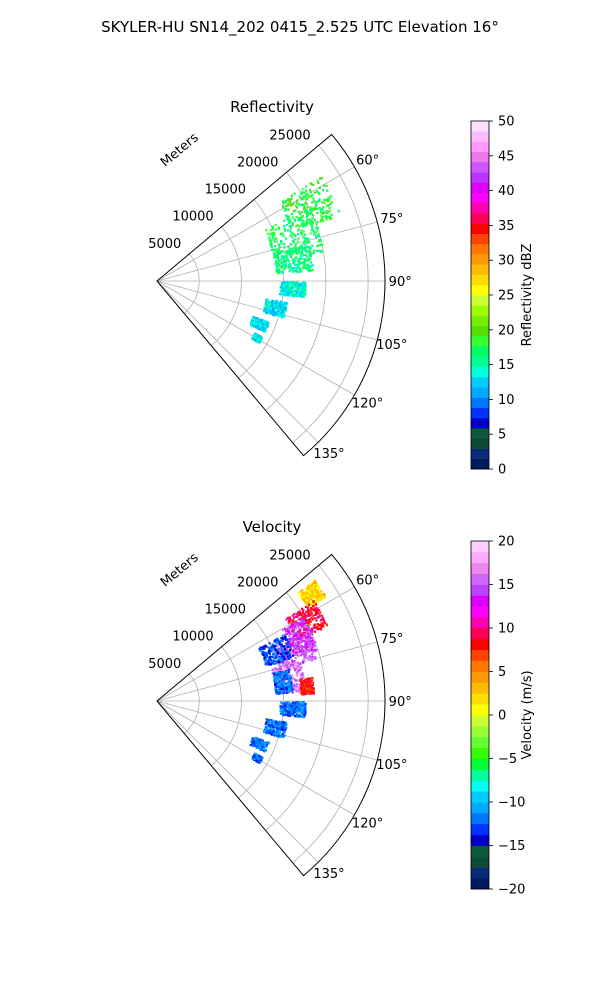  Describe the element at coordinates (272, 107) in the screenshot. I see `reflectivity-title: Reflectivity` at that location.